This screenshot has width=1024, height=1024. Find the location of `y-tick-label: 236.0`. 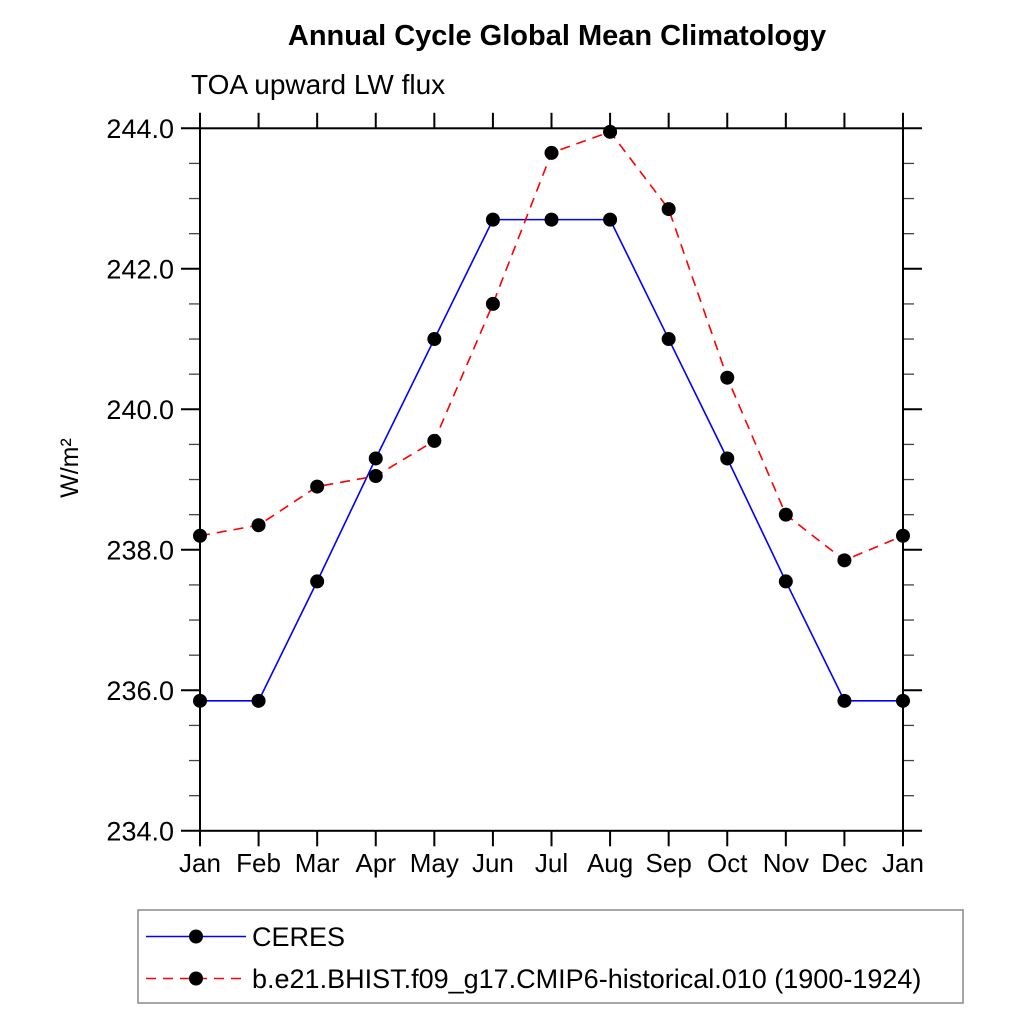

y-tick-label: 236.0 is located at coordinates (140, 691).